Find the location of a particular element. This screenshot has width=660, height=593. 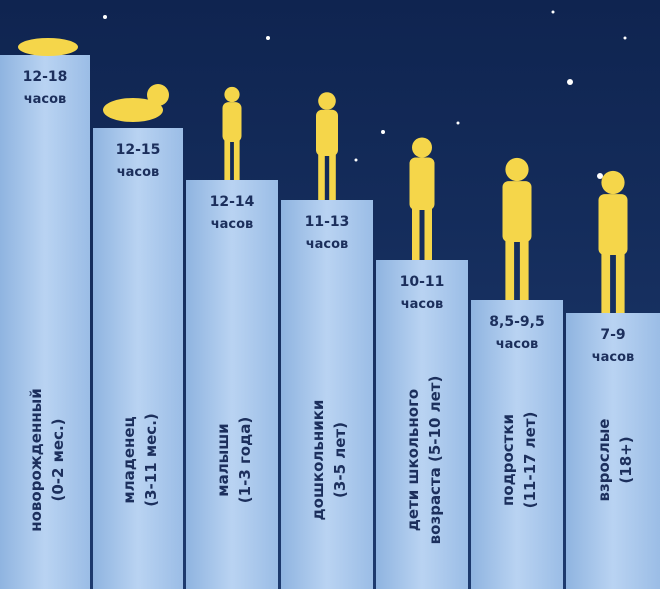

age: возраста (5-10 лет) is located at coordinates (435, 460).